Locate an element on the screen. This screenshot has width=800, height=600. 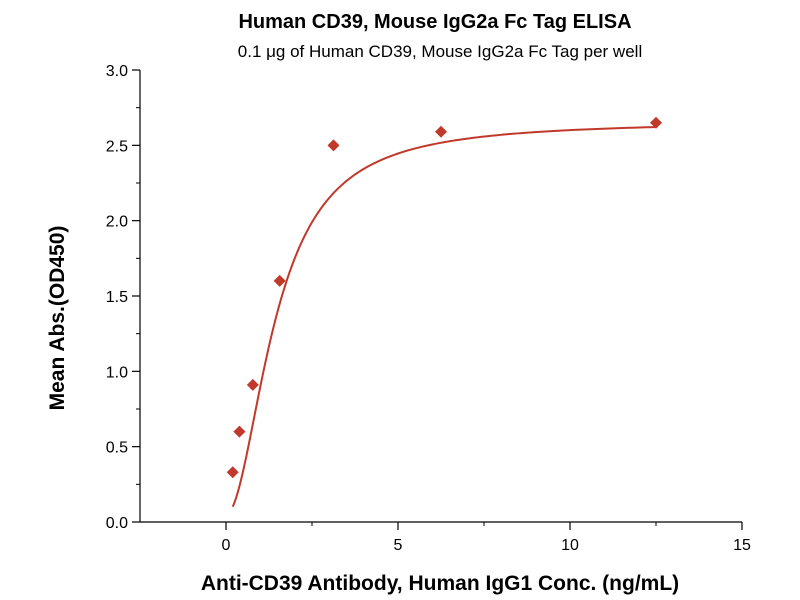
y-axis-label: Mean Abs.(OD450) is located at coordinates (57, 318).